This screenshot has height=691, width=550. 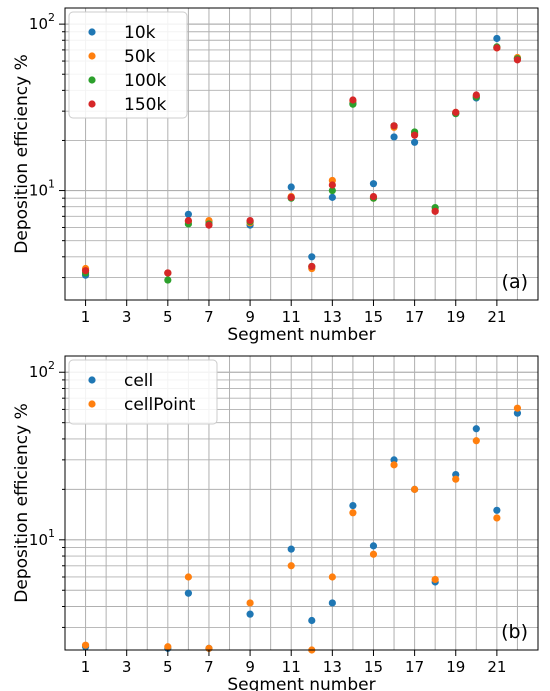 I want to click on panel-a-legend: 10k 50k 100k 150k, so click(x=128, y=65).